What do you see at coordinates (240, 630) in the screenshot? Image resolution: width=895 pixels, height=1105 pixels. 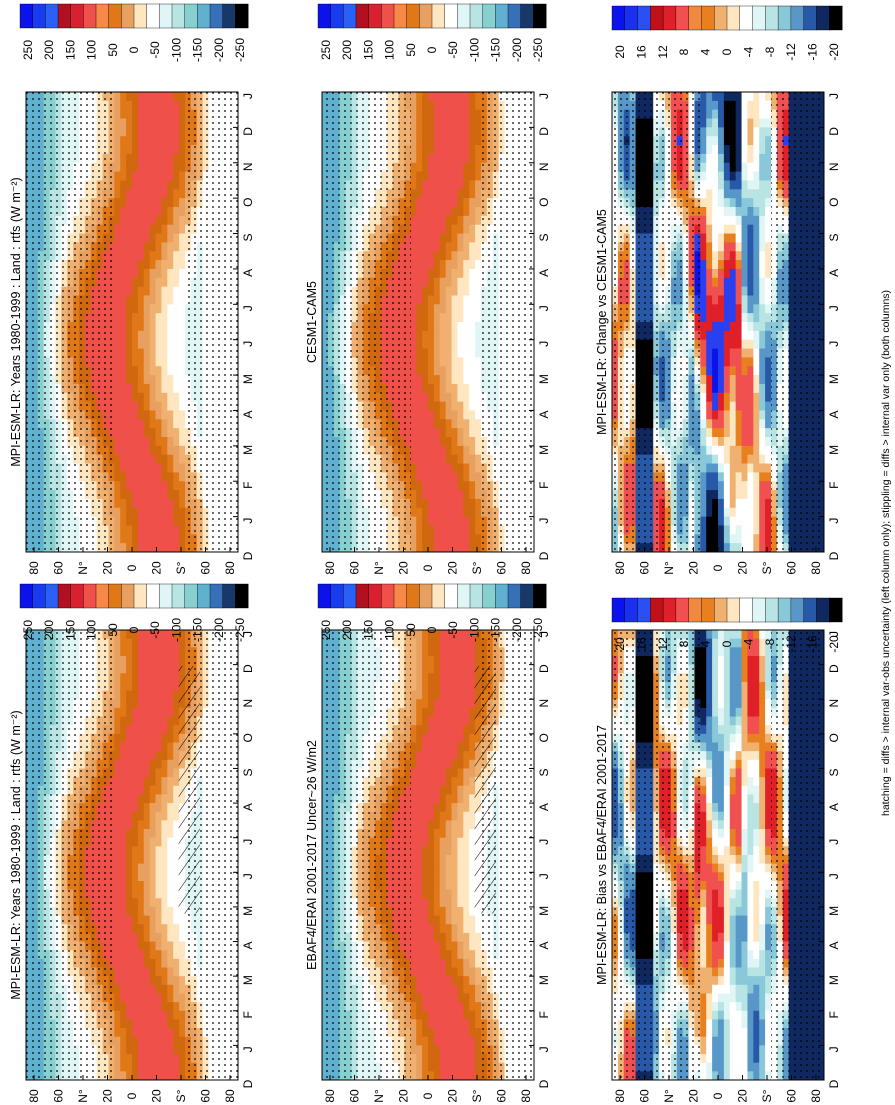 I see `colorbar-label: -250` at bounding box center [240, 630].